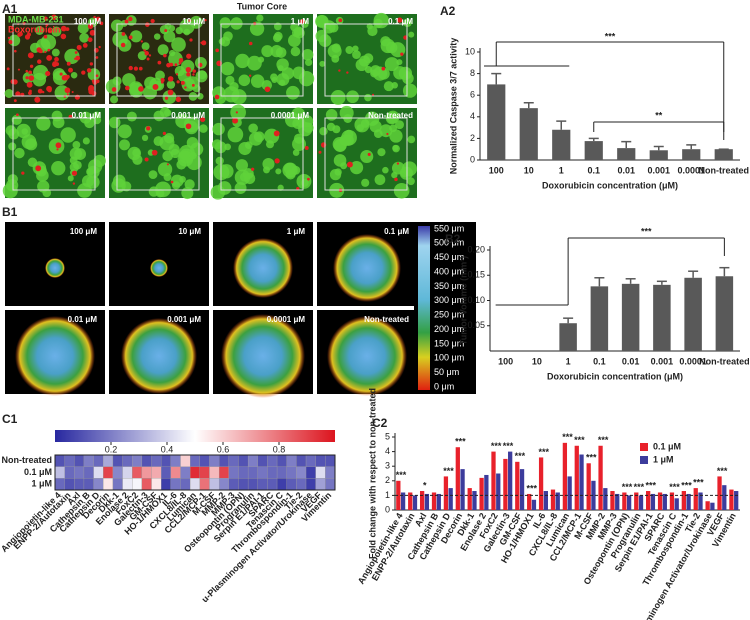 The width and height of the screenshot is (750, 620). Describe the element at coordinates (476, 249) in the screenshot. I see `y-tick-label: 0.20` at that location.